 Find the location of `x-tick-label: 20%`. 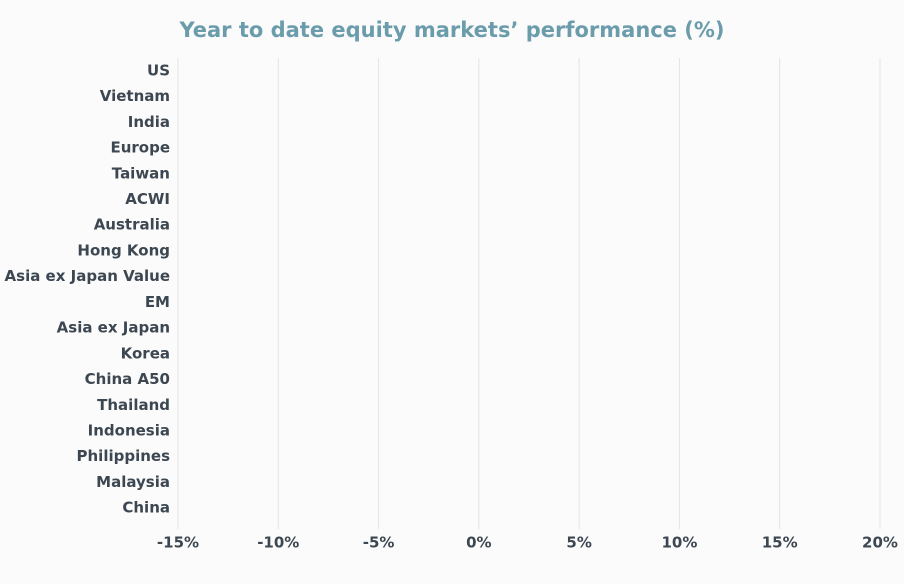

x-tick-label: 20% is located at coordinates (880, 543).